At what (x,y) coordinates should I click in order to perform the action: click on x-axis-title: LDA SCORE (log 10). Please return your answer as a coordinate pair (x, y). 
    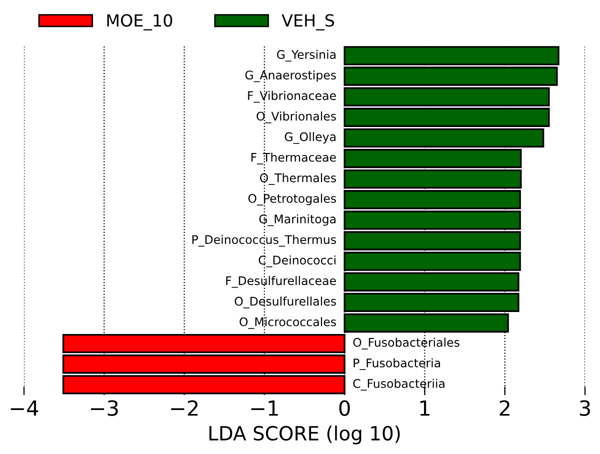
    Looking at the image, I should click on (304, 435).